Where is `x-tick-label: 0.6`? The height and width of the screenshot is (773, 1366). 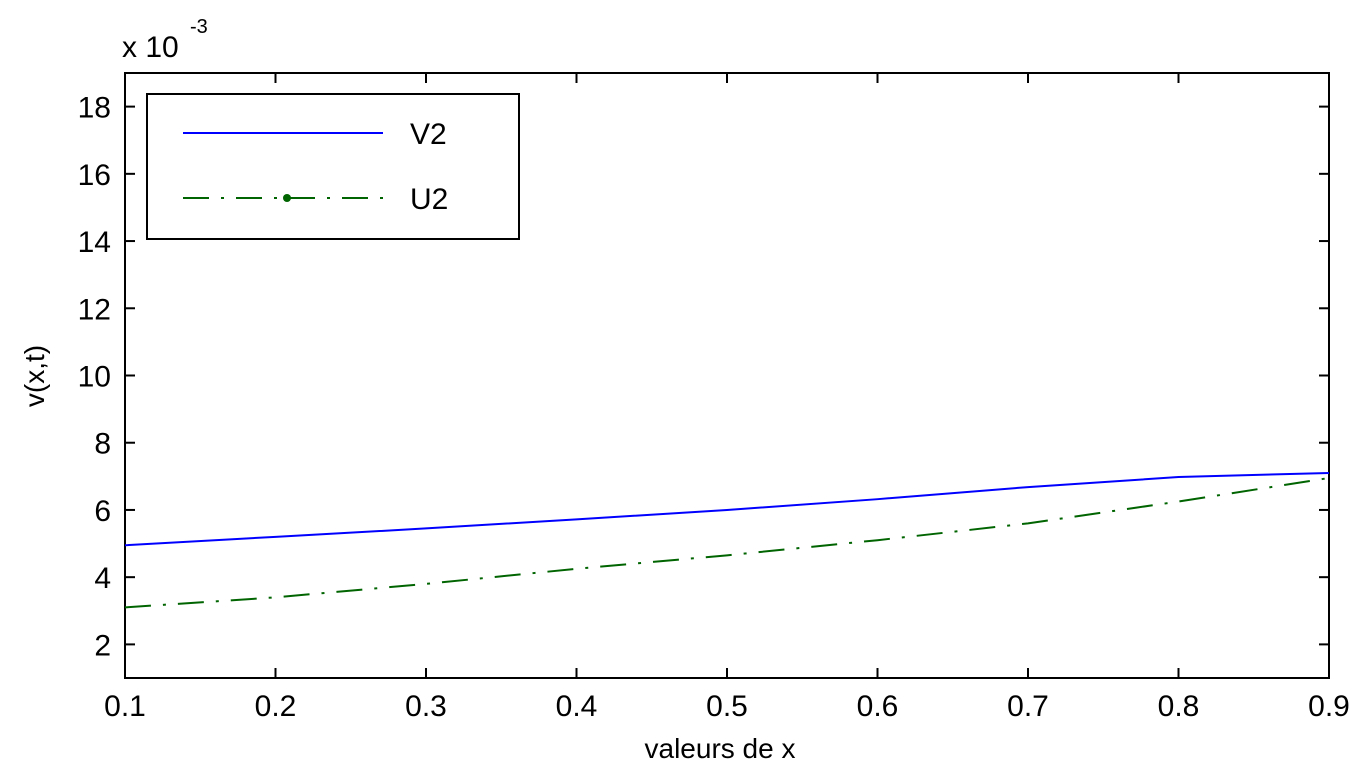 x-tick-label: 0.6 is located at coordinates (878, 706).